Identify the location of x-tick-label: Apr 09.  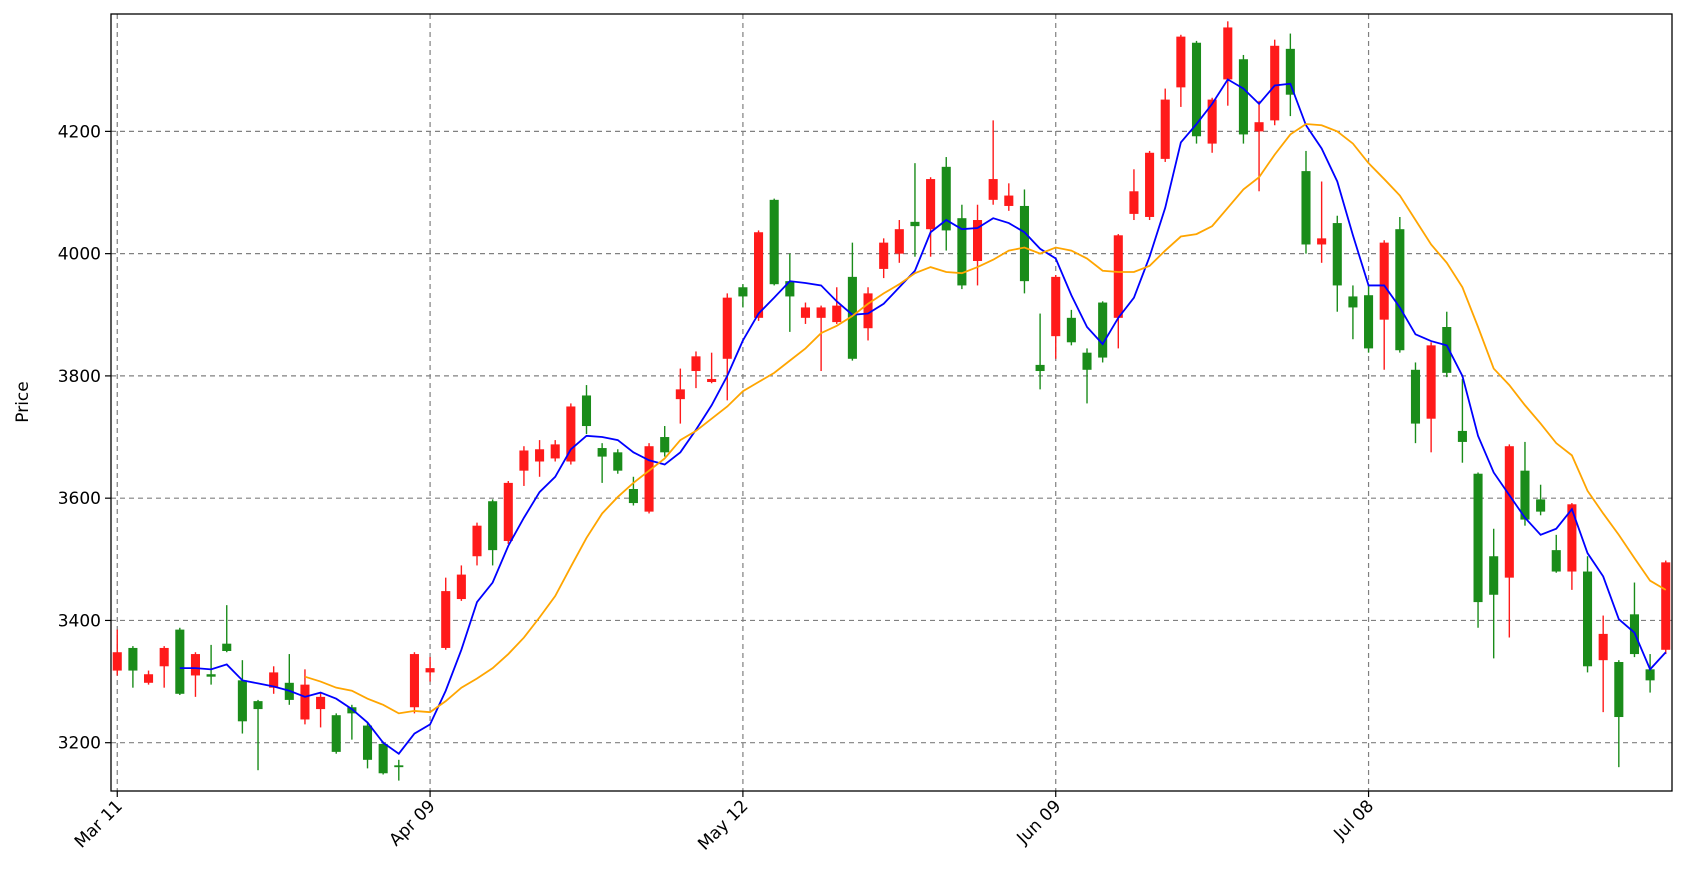
(413, 823).